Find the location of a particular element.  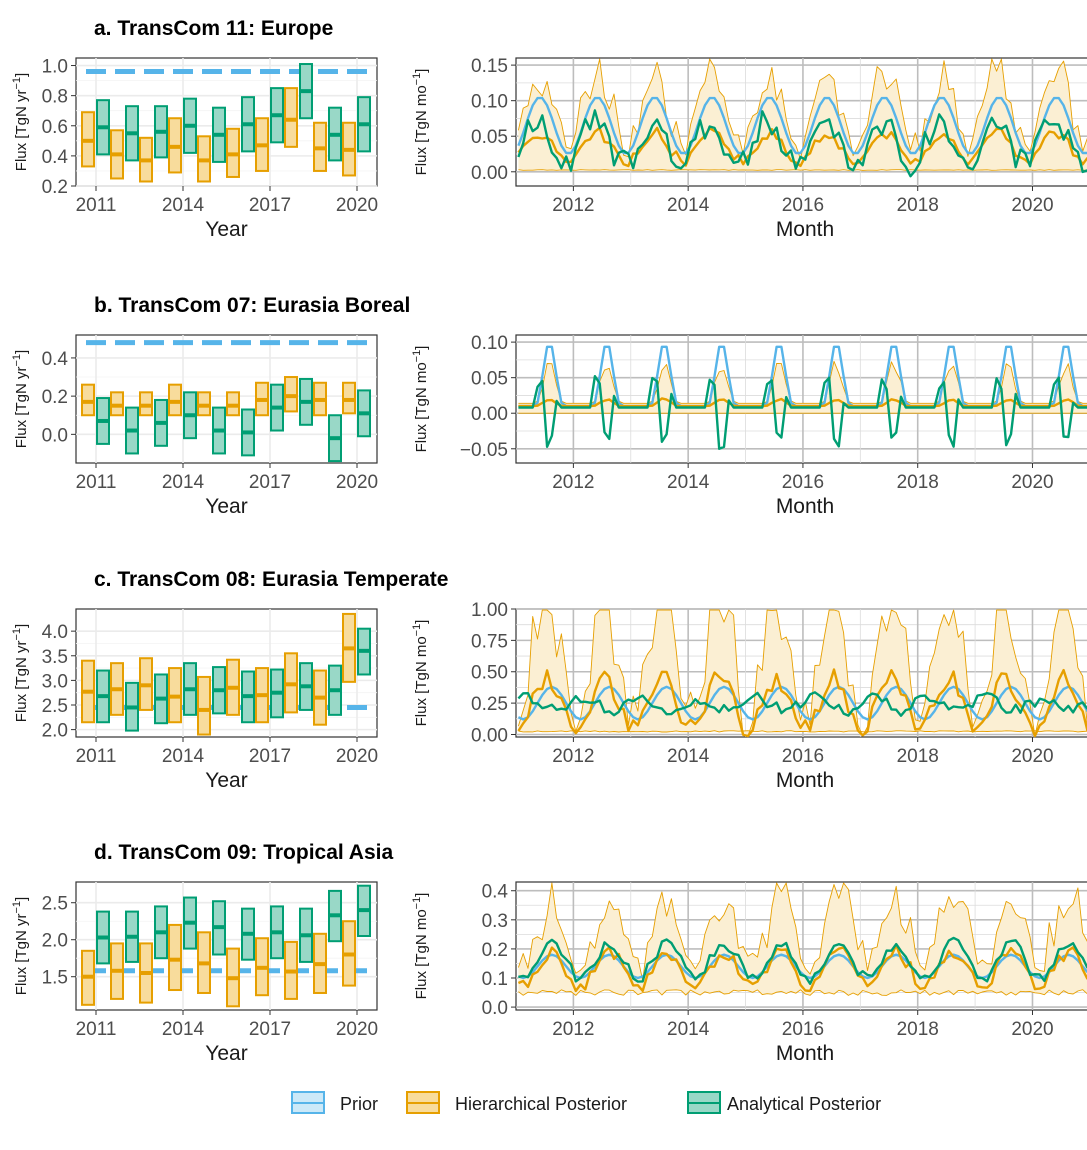

legend-label-hier: Hierarchical Posterior is located at coordinates (541, 1104).